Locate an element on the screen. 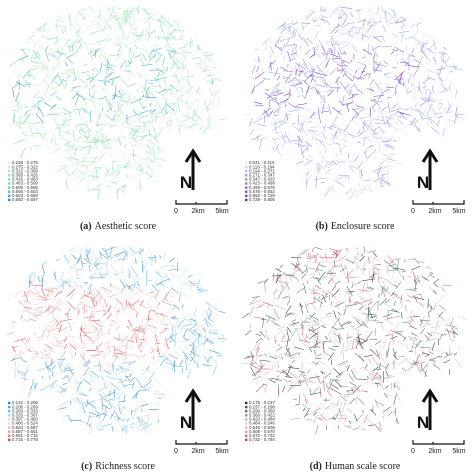 Image resolution: width=474 pixels, height=476 pixels. north-label: N is located at coordinates (423, 422).